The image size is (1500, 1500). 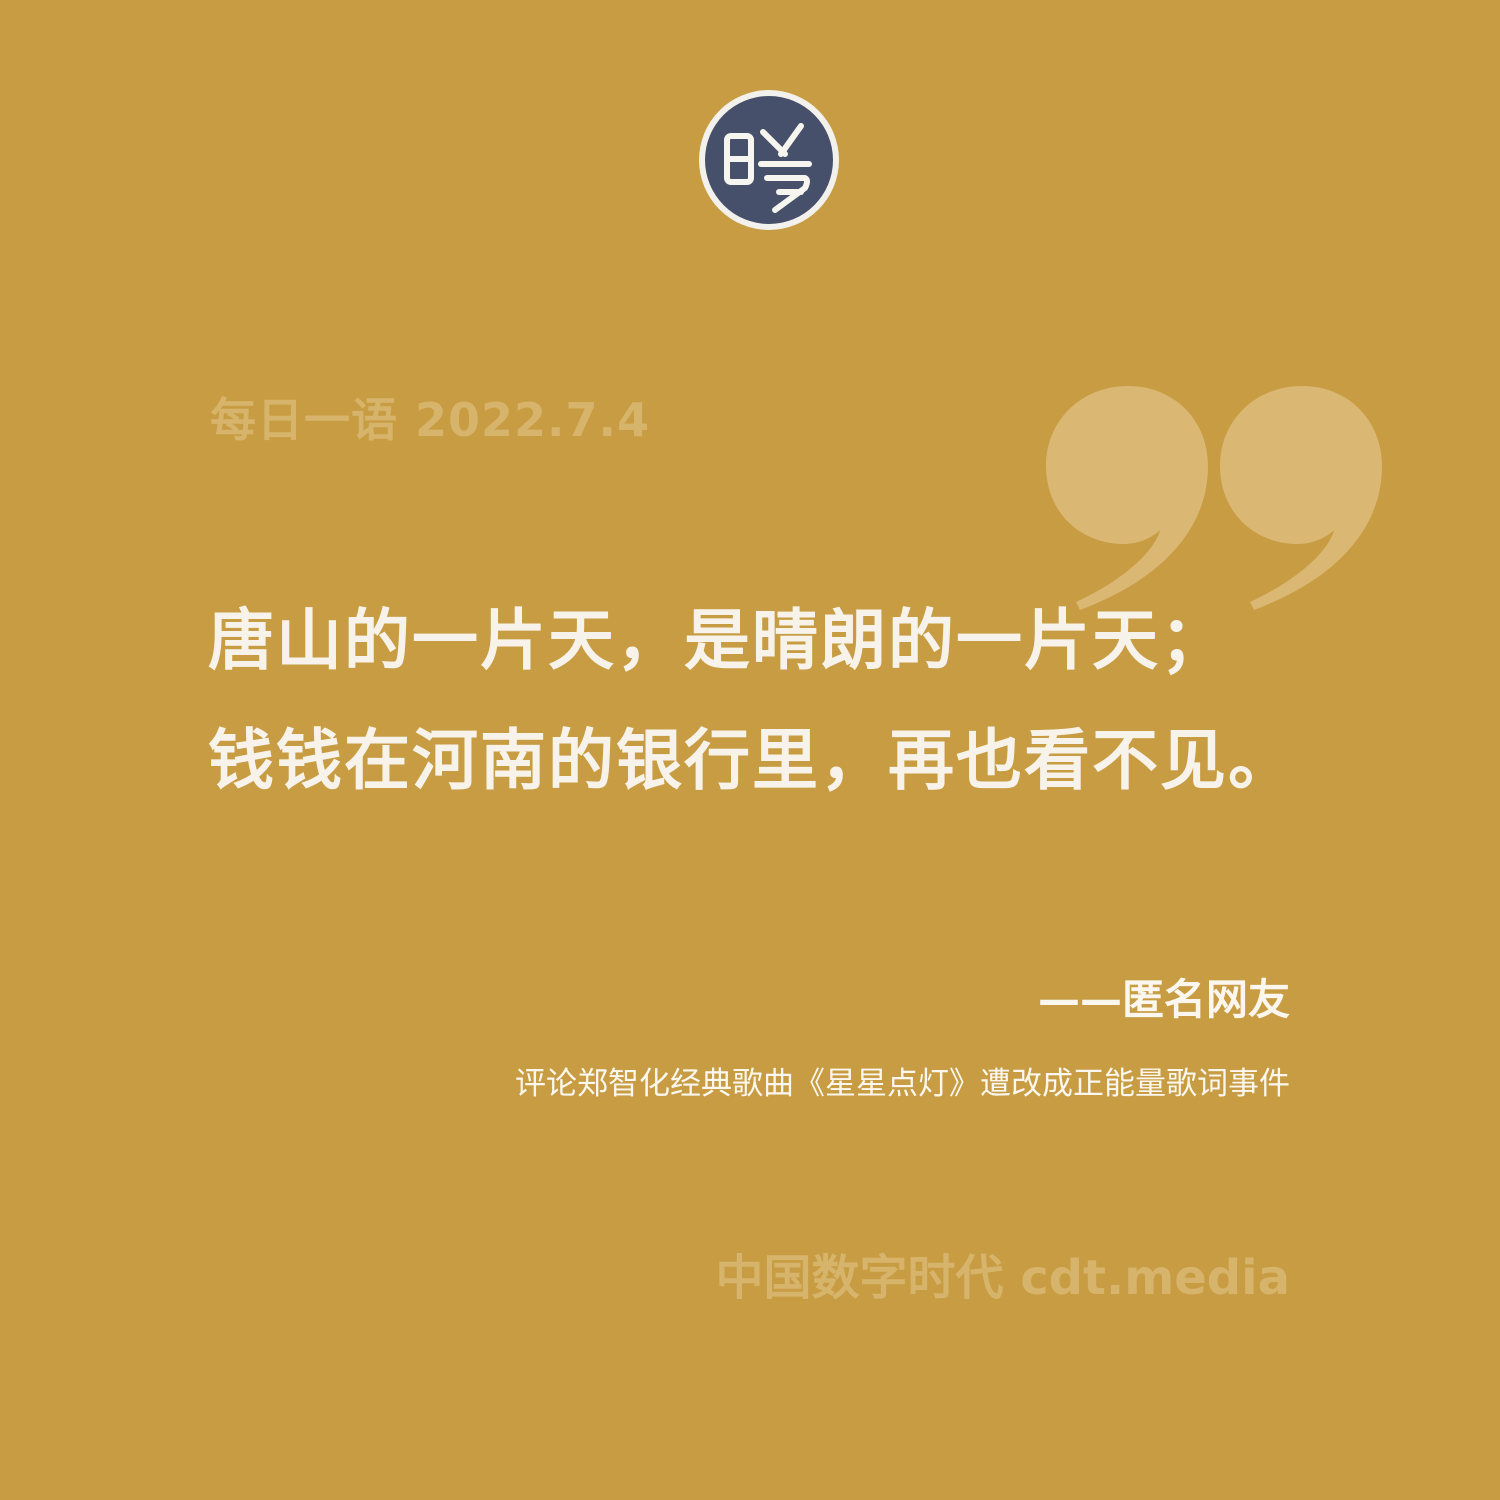 I want to click on quote-line-1: 唐山的一片天，是晴朗的一片天；, so click(x=718, y=640).